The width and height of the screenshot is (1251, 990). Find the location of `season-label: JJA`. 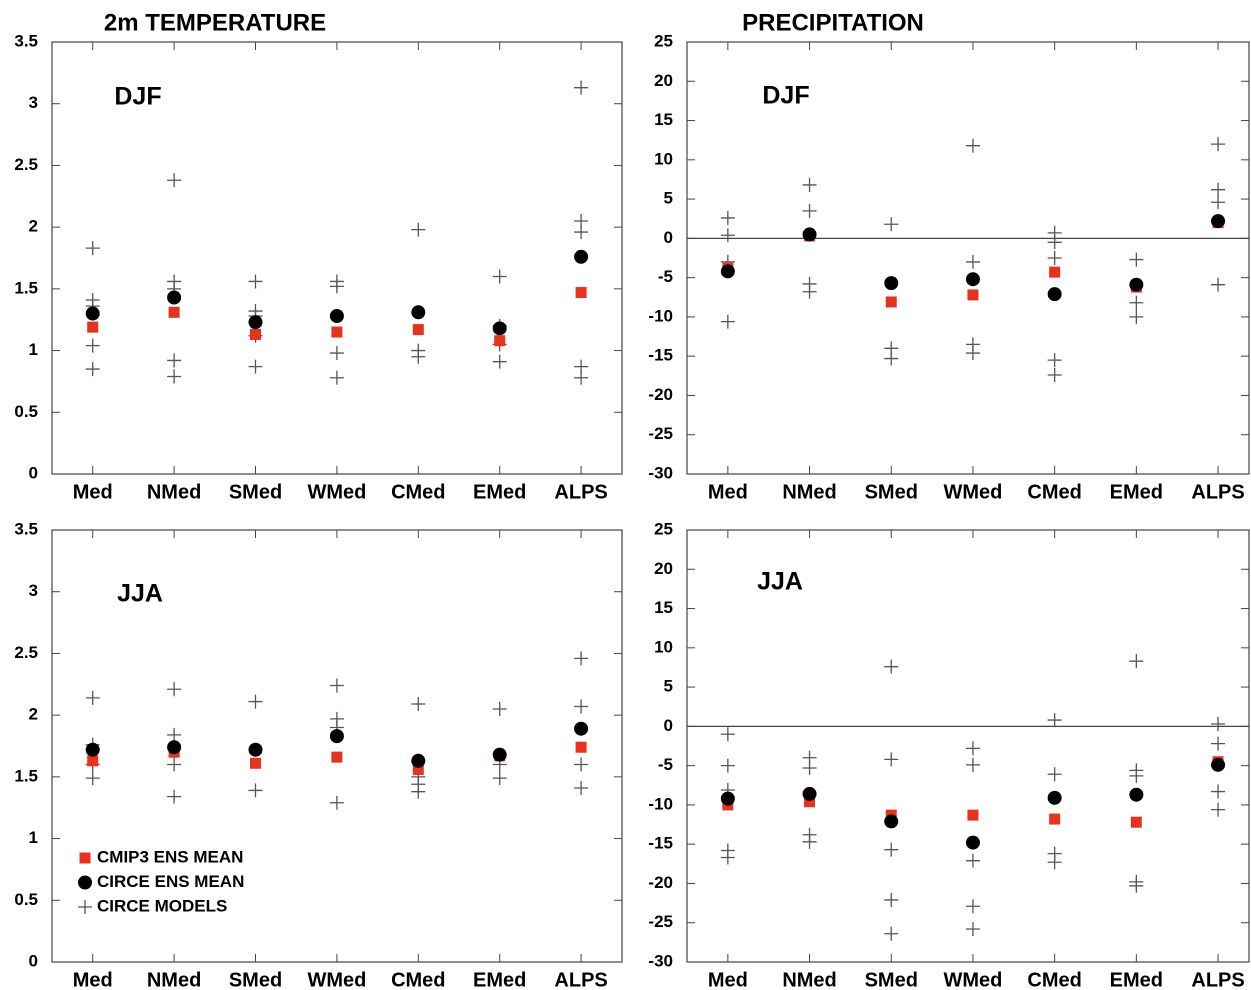

season-label: JJA is located at coordinates (140, 594).